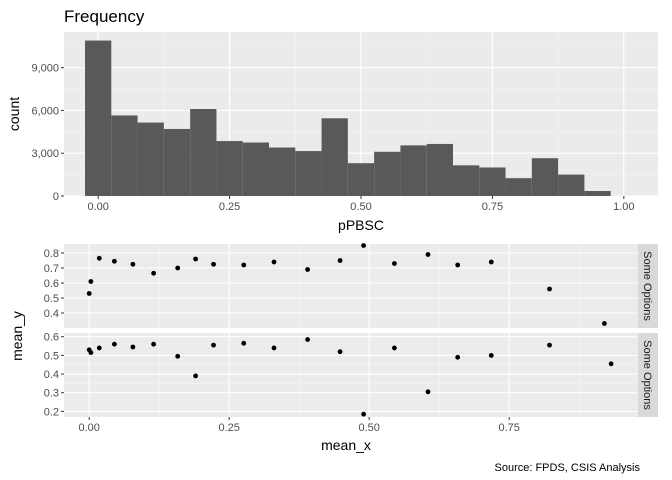 The width and height of the screenshot is (672, 480). Describe the element at coordinates (51, 412) in the screenshot. I see `y-tick-label: 0.2` at that location.